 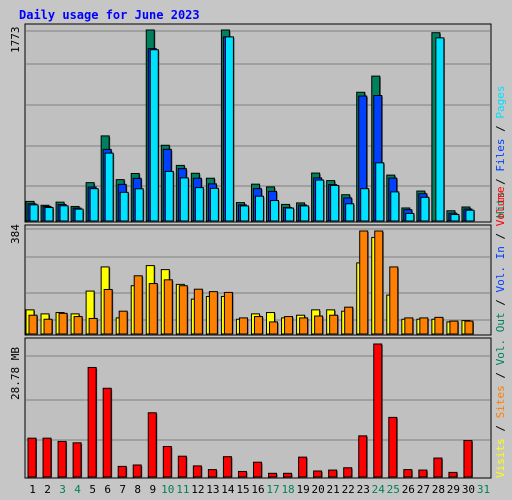 I want to click on day-label-16: 16, so click(x=257, y=489).